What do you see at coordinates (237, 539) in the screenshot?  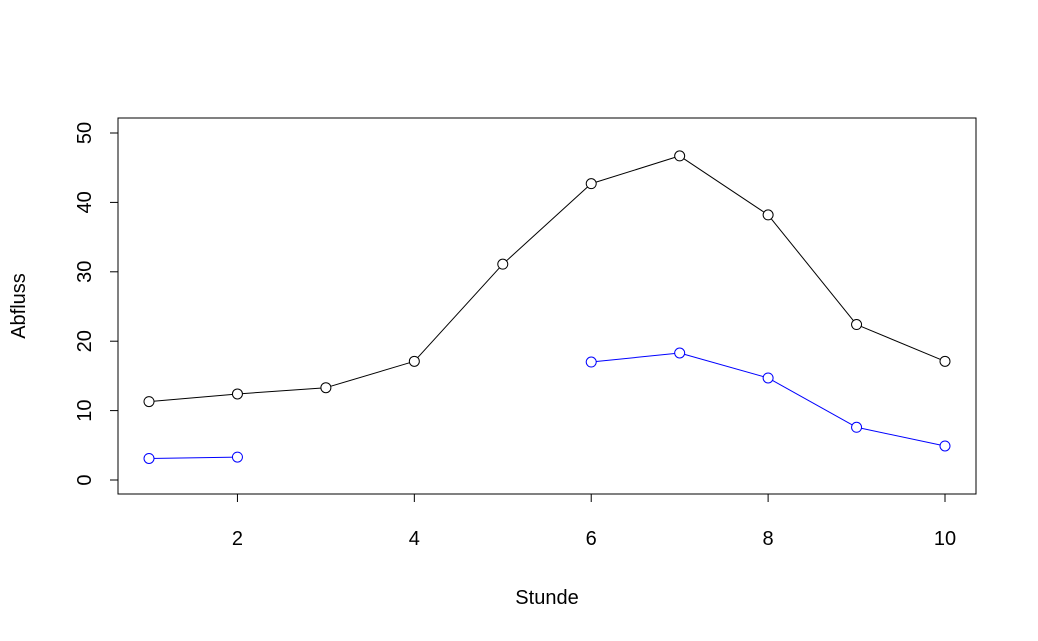 I see `x-tick-label: 2` at bounding box center [237, 539].